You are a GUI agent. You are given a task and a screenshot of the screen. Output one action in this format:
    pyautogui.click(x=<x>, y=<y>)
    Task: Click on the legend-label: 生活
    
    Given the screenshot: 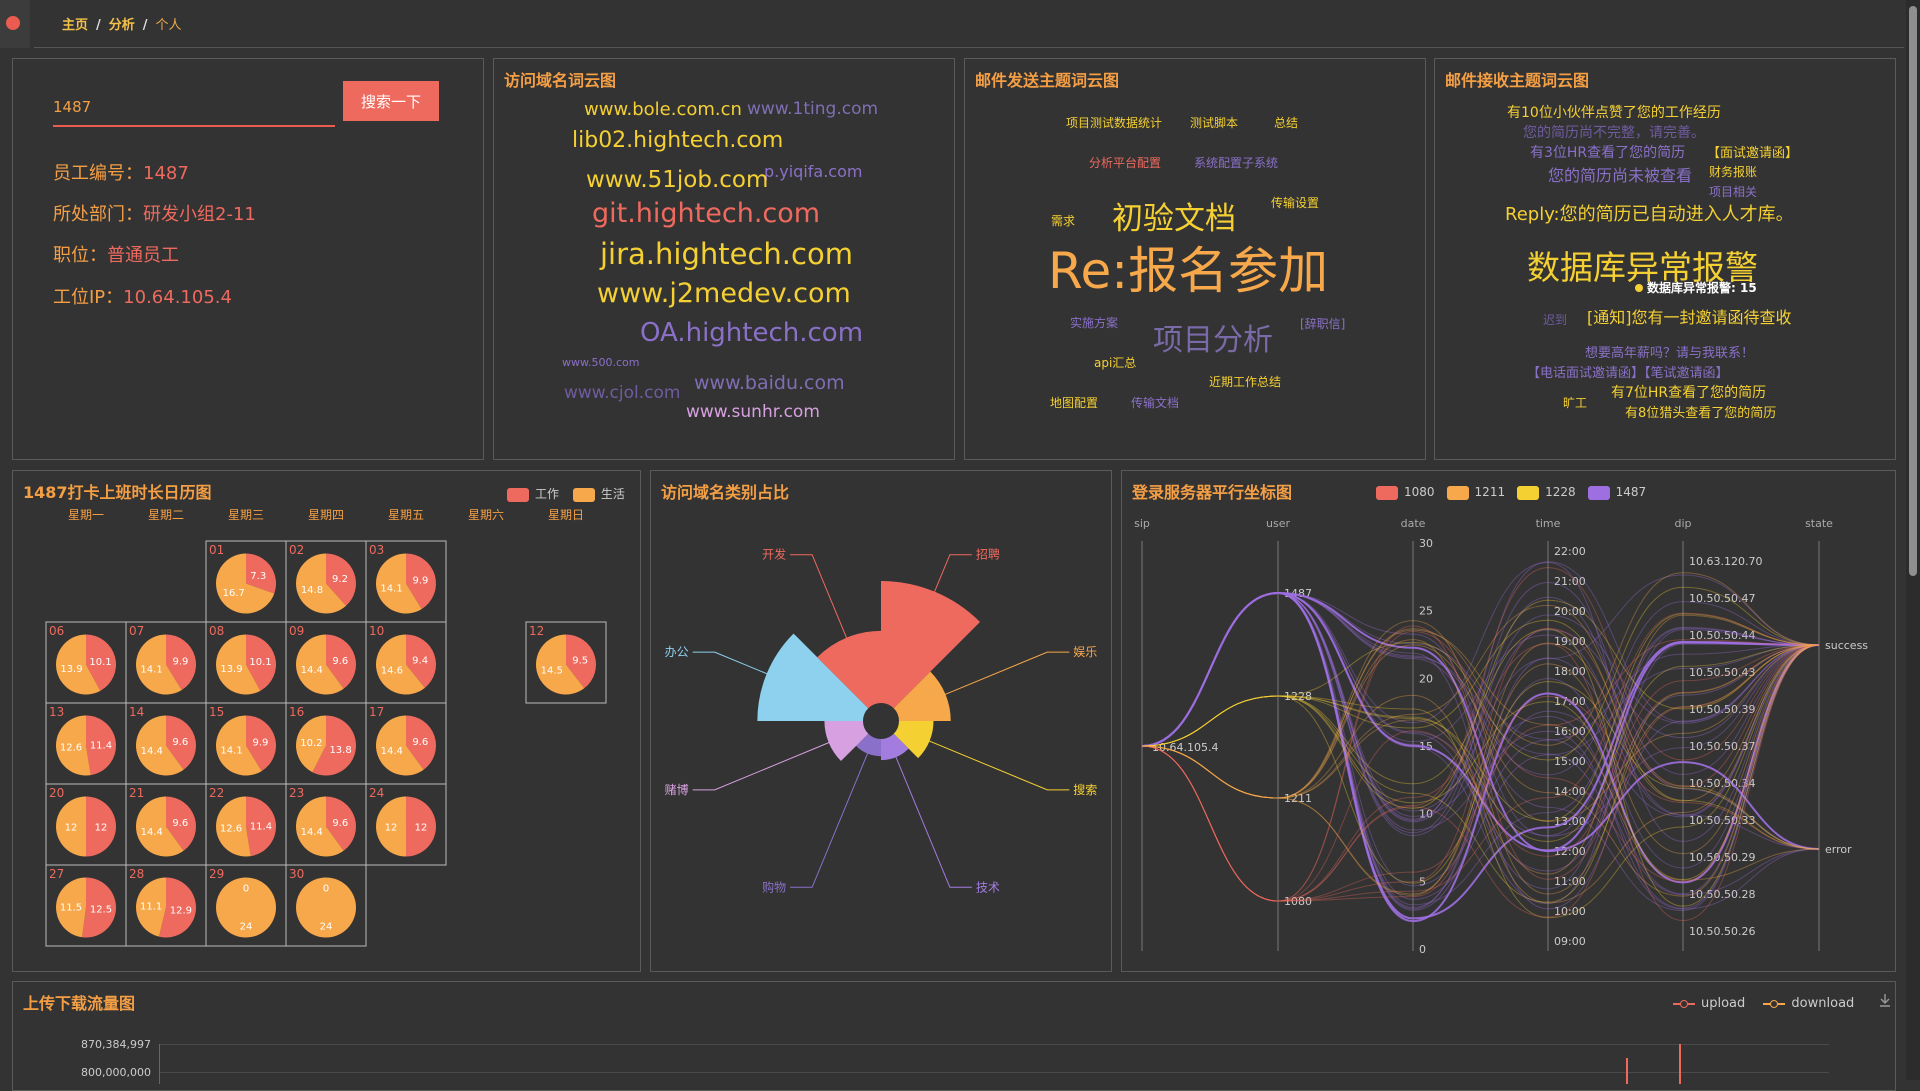 What is the action you would take?
    pyautogui.click(x=612, y=494)
    